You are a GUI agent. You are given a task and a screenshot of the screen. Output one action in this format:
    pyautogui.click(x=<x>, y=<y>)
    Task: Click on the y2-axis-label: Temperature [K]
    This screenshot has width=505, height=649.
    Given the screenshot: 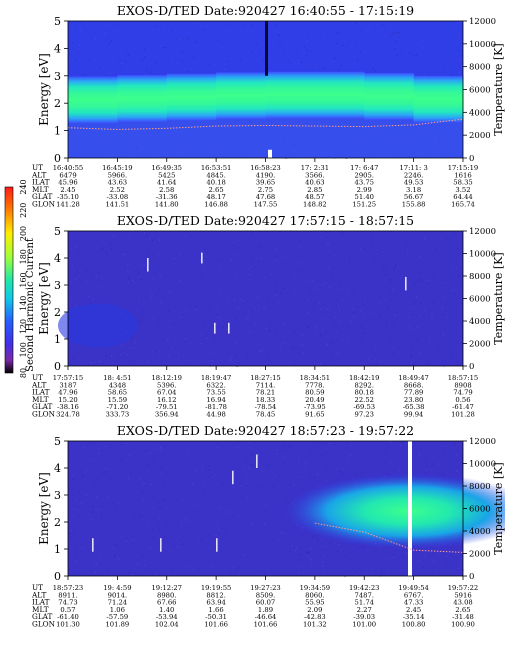 What is the action you would take?
    pyautogui.click(x=498, y=89)
    